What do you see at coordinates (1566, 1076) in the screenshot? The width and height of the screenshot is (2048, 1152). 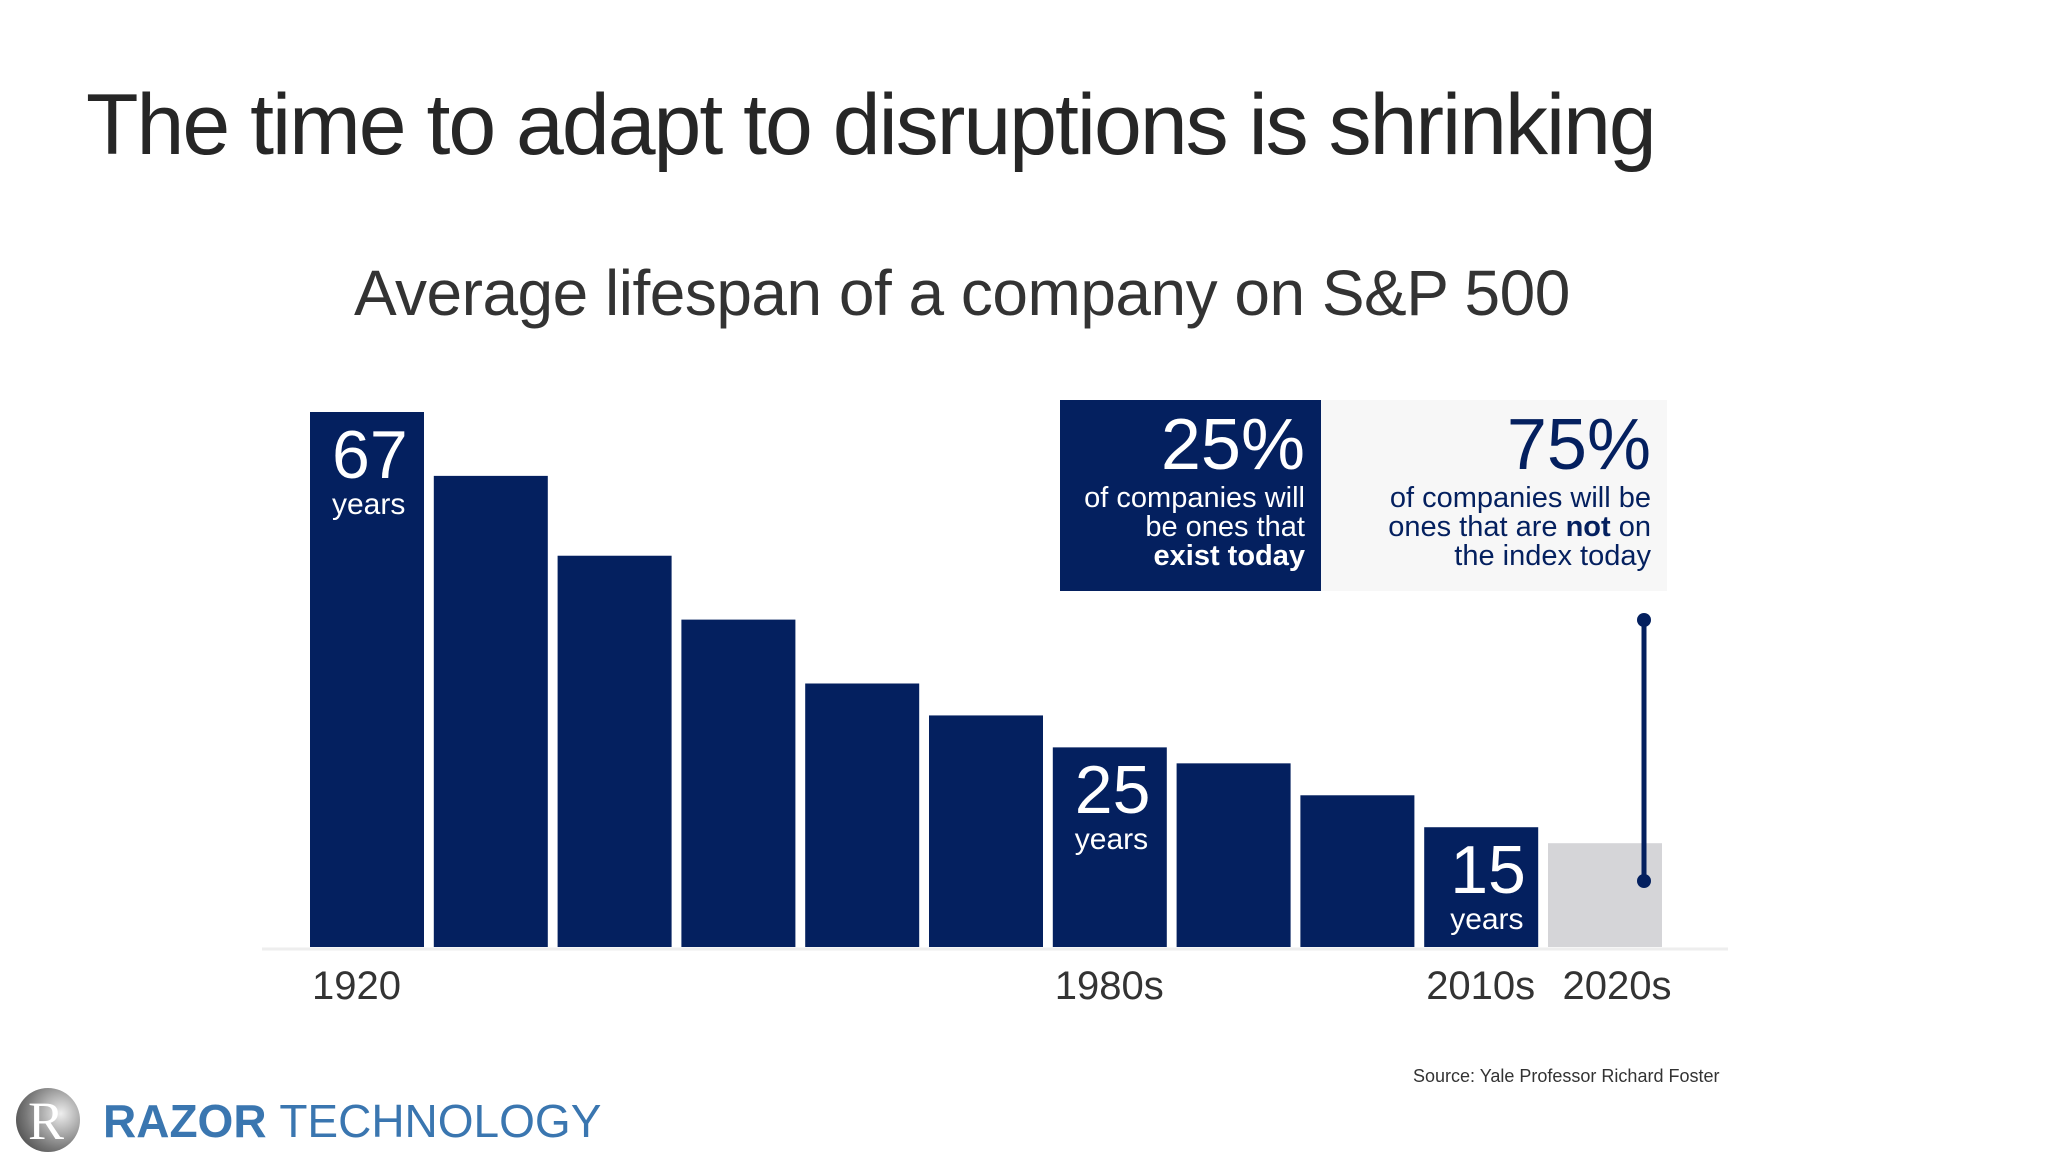 I see `source-note: Source: Yale Professor Richard Foster` at bounding box center [1566, 1076].